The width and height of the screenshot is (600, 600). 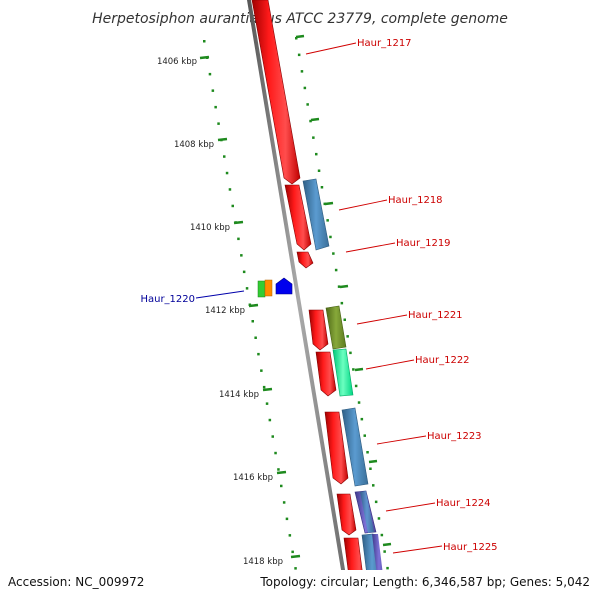 What do you see at coordinates (423, 243) in the screenshot?
I see `gene-label-haur-1219: Haur_1219` at bounding box center [423, 243].